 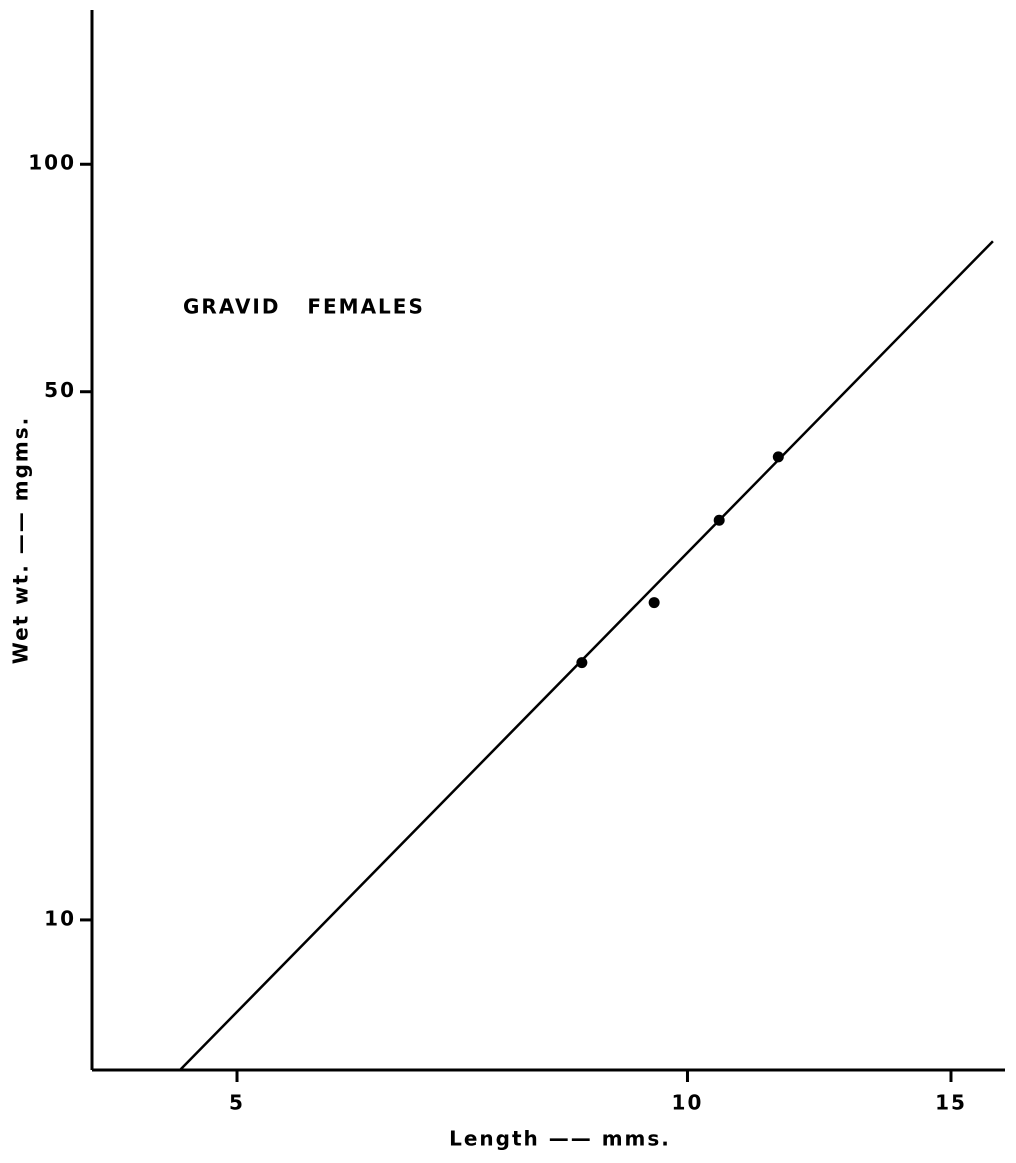 What do you see at coordinates (237, 1103) in the screenshot?
I see `x-tick-label: 5` at bounding box center [237, 1103].